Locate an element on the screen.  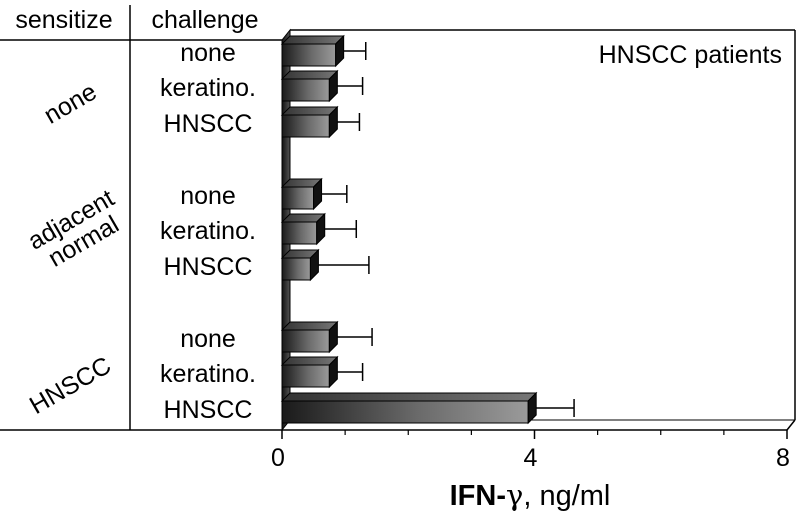
challenge-header: challenge is located at coordinates (204, 20).